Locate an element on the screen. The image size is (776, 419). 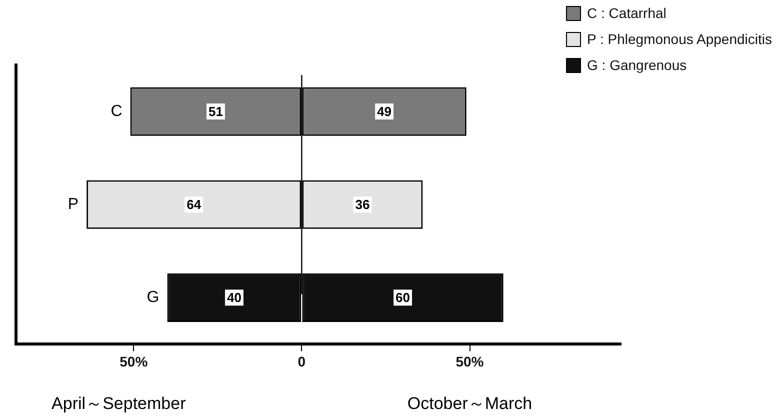
legend-label: G : Gangrenous is located at coordinates (637, 65).